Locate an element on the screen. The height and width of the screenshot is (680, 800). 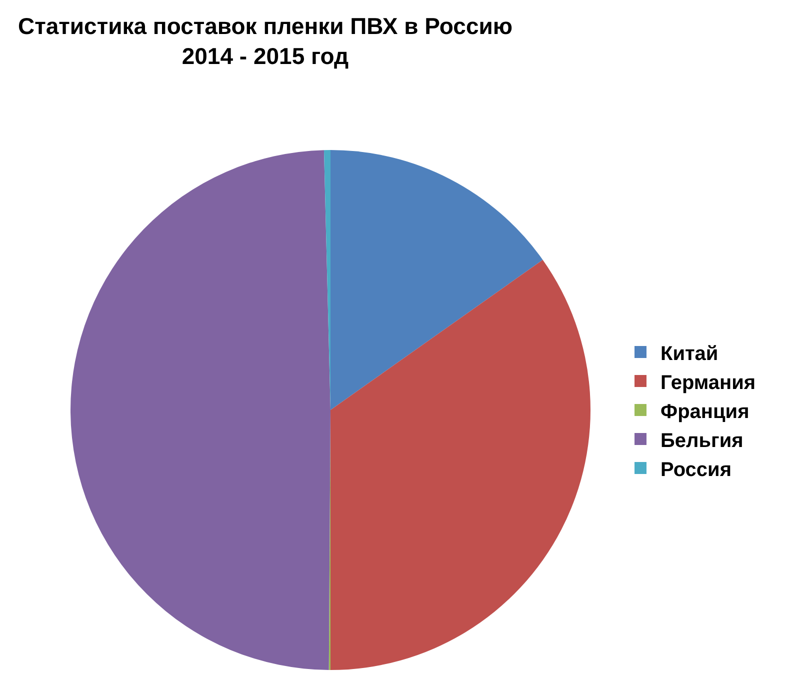
legend-label: Бельгия is located at coordinates (702, 441).